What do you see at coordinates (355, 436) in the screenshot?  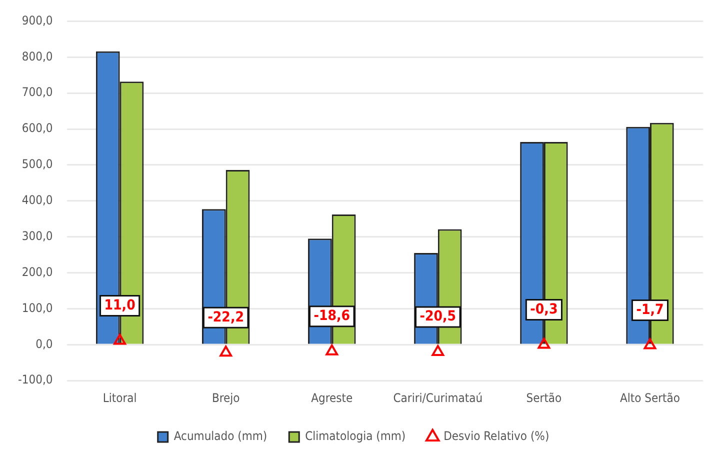 I see `legend-label: Climatologia (mm)` at bounding box center [355, 436].